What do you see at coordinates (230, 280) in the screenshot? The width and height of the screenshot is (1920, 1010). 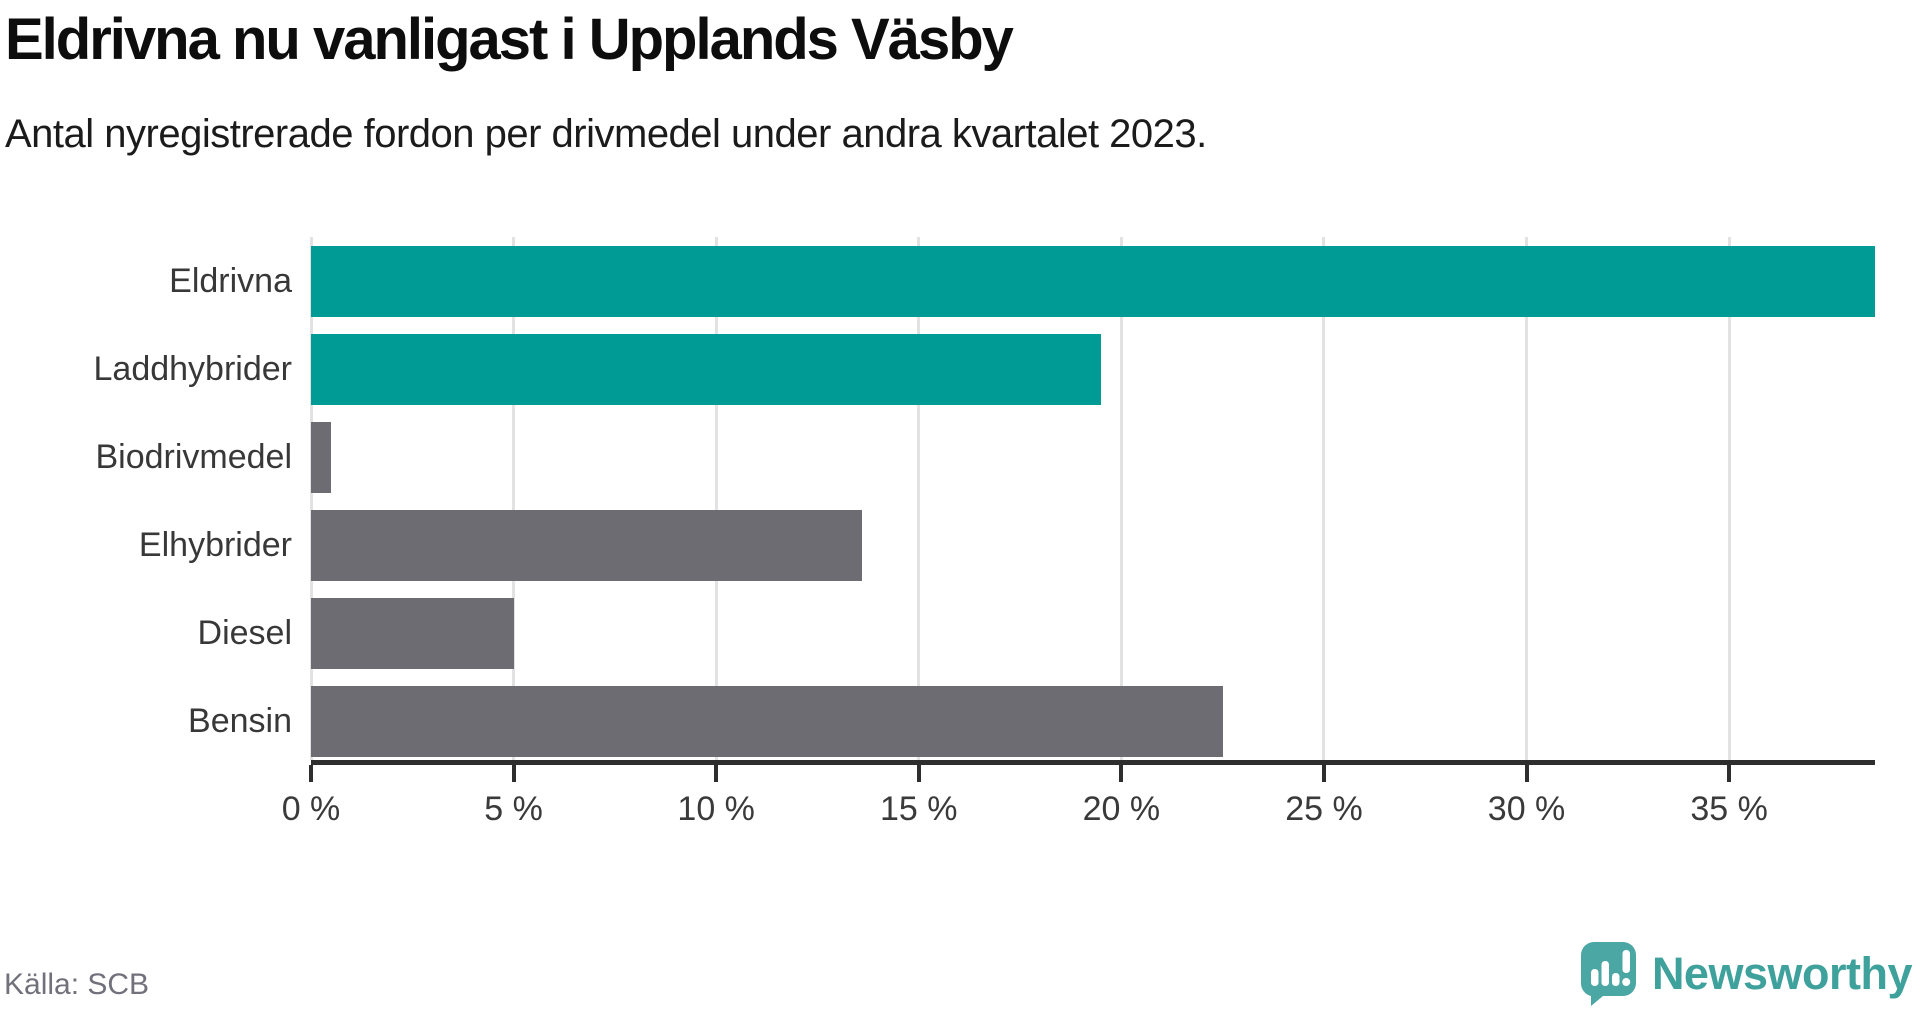 I see `category-label-eldrivna: Eldrivna` at bounding box center [230, 280].